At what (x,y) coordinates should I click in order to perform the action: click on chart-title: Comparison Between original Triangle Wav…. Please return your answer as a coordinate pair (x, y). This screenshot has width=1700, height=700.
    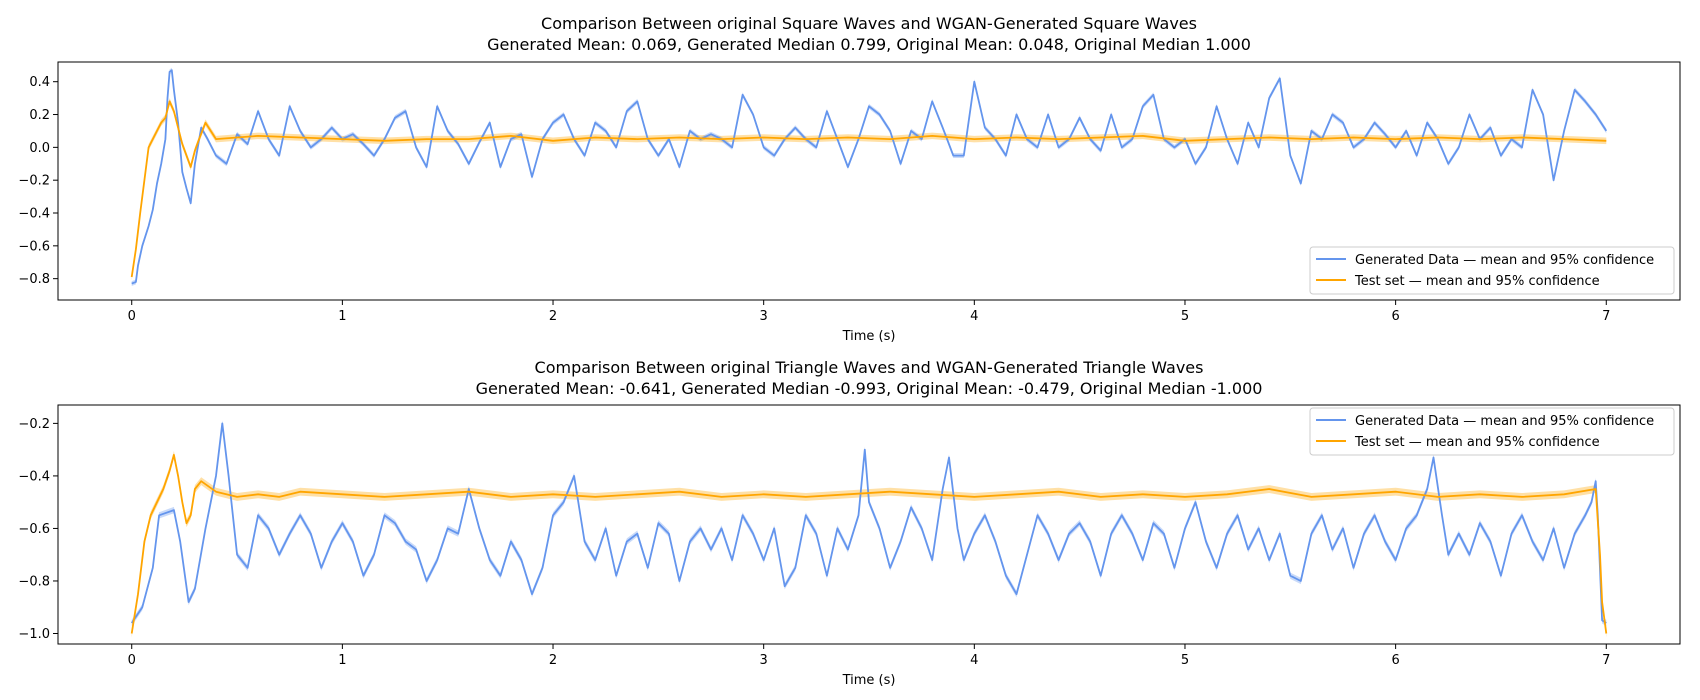
    Looking at the image, I should click on (869, 367).